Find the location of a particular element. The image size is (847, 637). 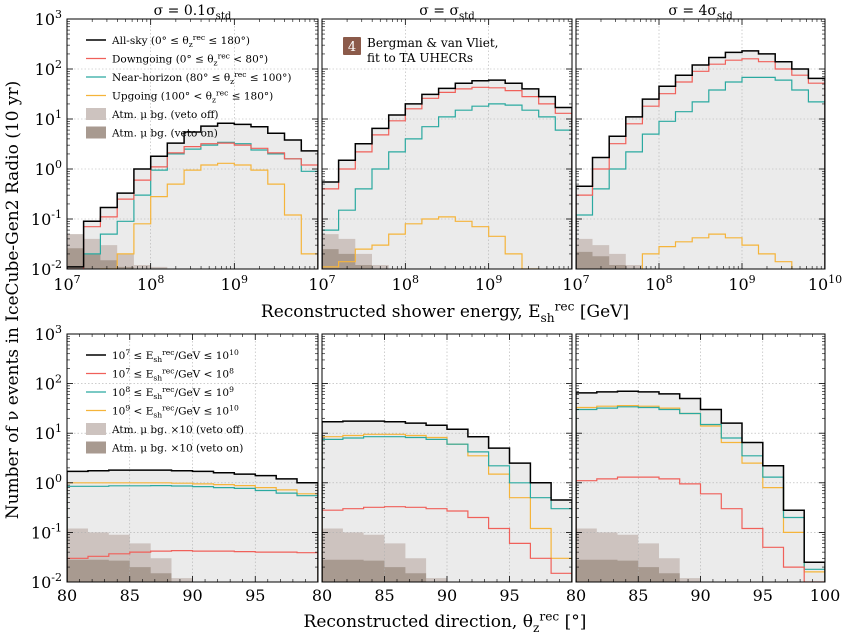

panel-title: σ = 0.1σstd​ is located at coordinates (193, 12).